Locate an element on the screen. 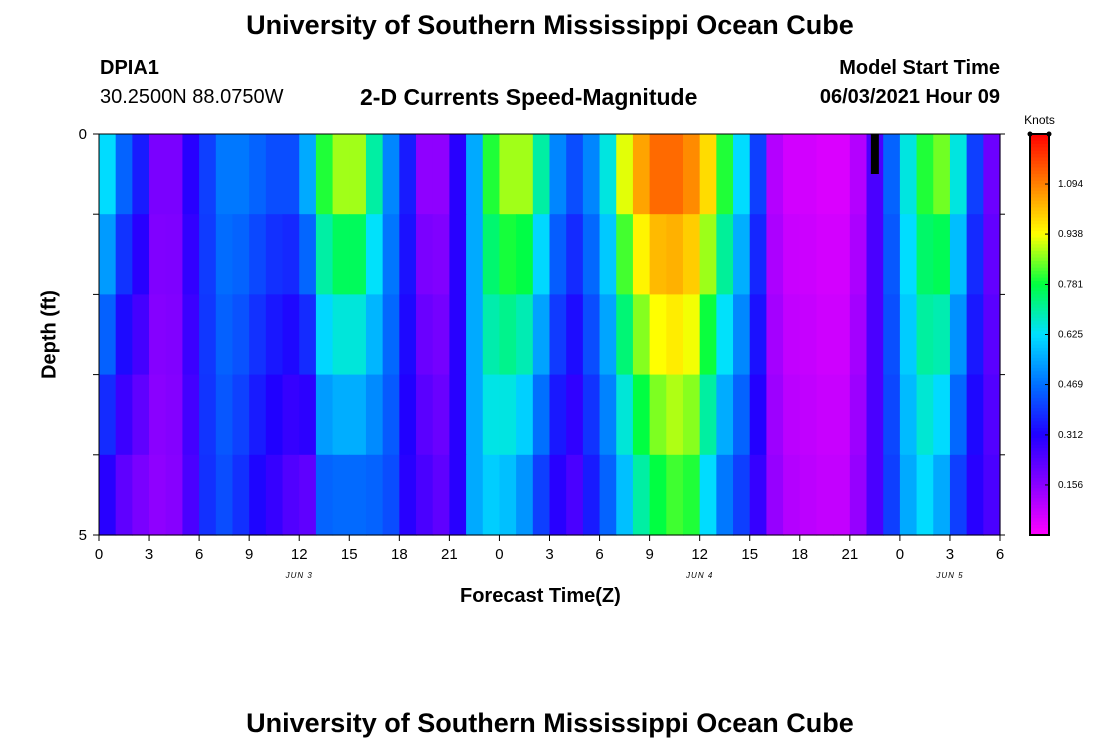  colorbar-tick-label: 0.938 is located at coordinates (1070, 234).